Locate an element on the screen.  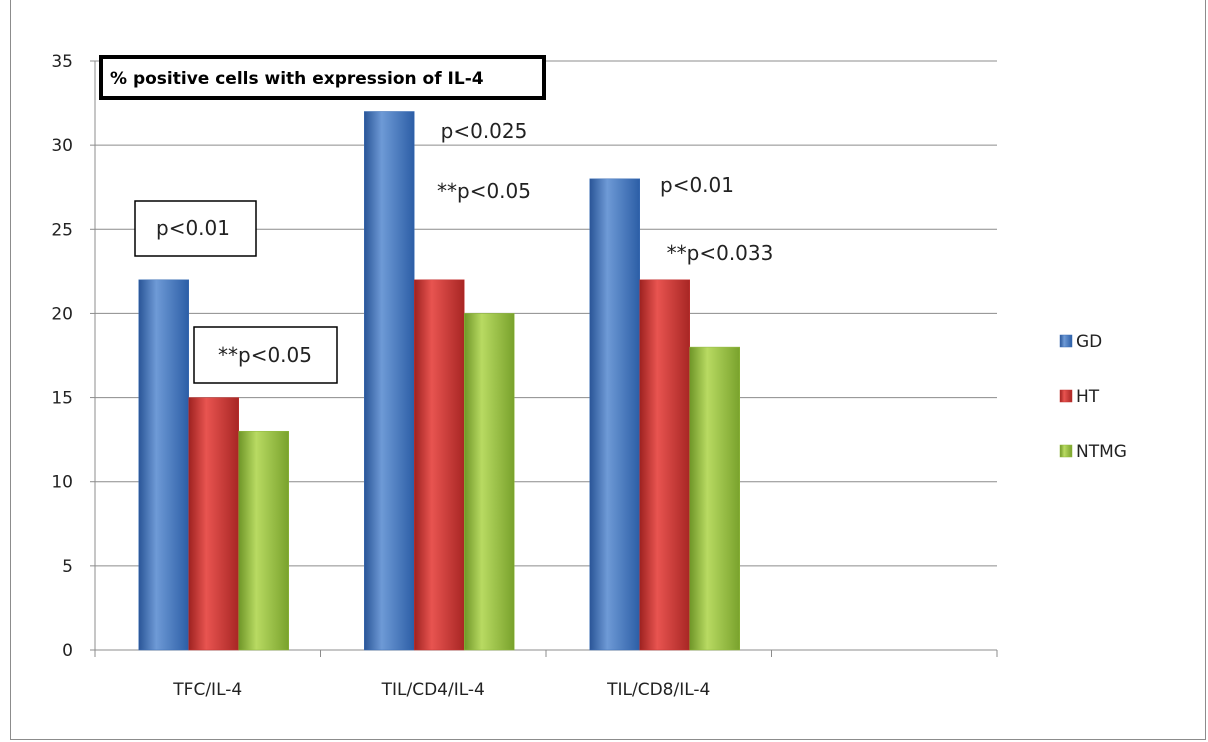
legend-label-ht: HT is located at coordinates (1088, 397).